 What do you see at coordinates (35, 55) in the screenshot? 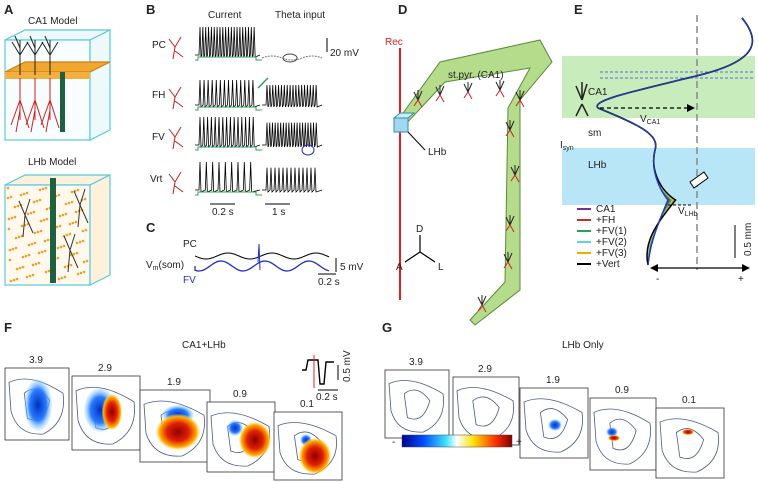
I see `dendrite` at bounding box center [35, 55].